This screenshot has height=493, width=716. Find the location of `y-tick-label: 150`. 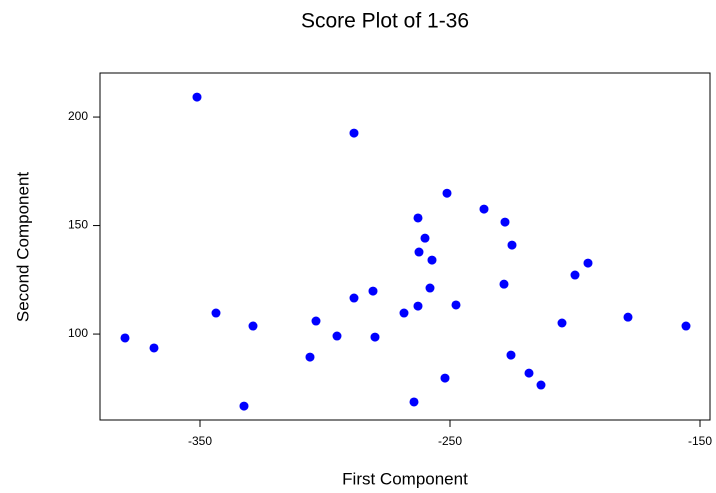

y-tick-label: 150 is located at coordinates (78, 225).